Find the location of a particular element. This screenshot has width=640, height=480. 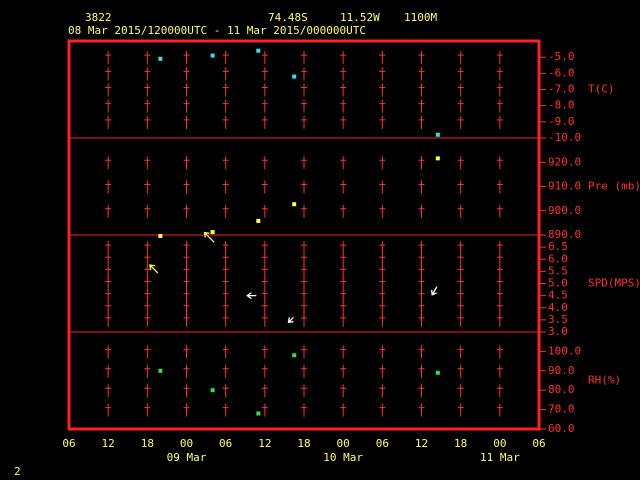

y-tick-label: 60.0 is located at coordinates (561, 428).